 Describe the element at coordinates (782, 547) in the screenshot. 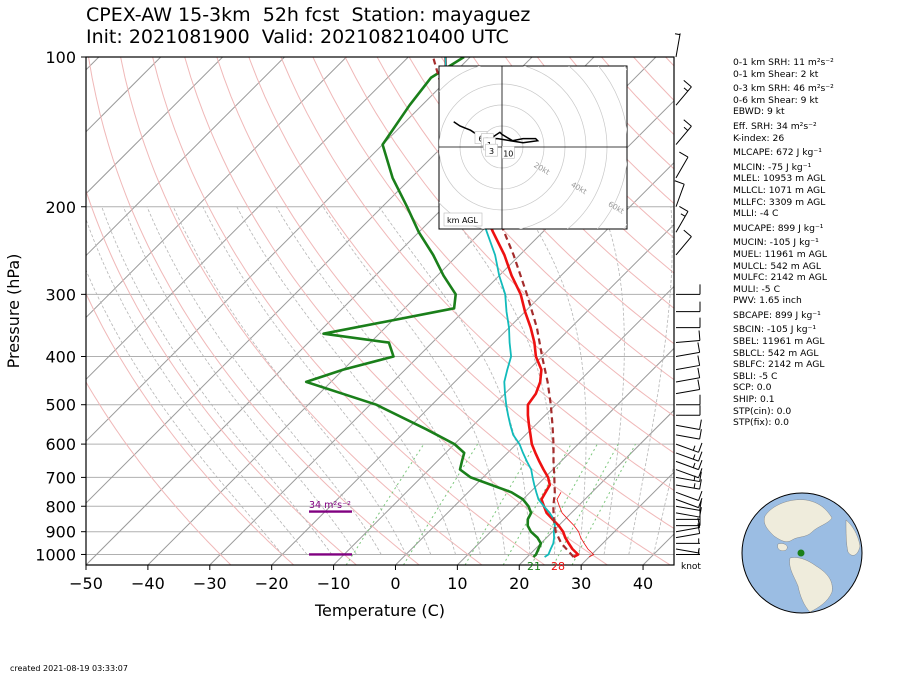

I see `globe-landmass` at that location.